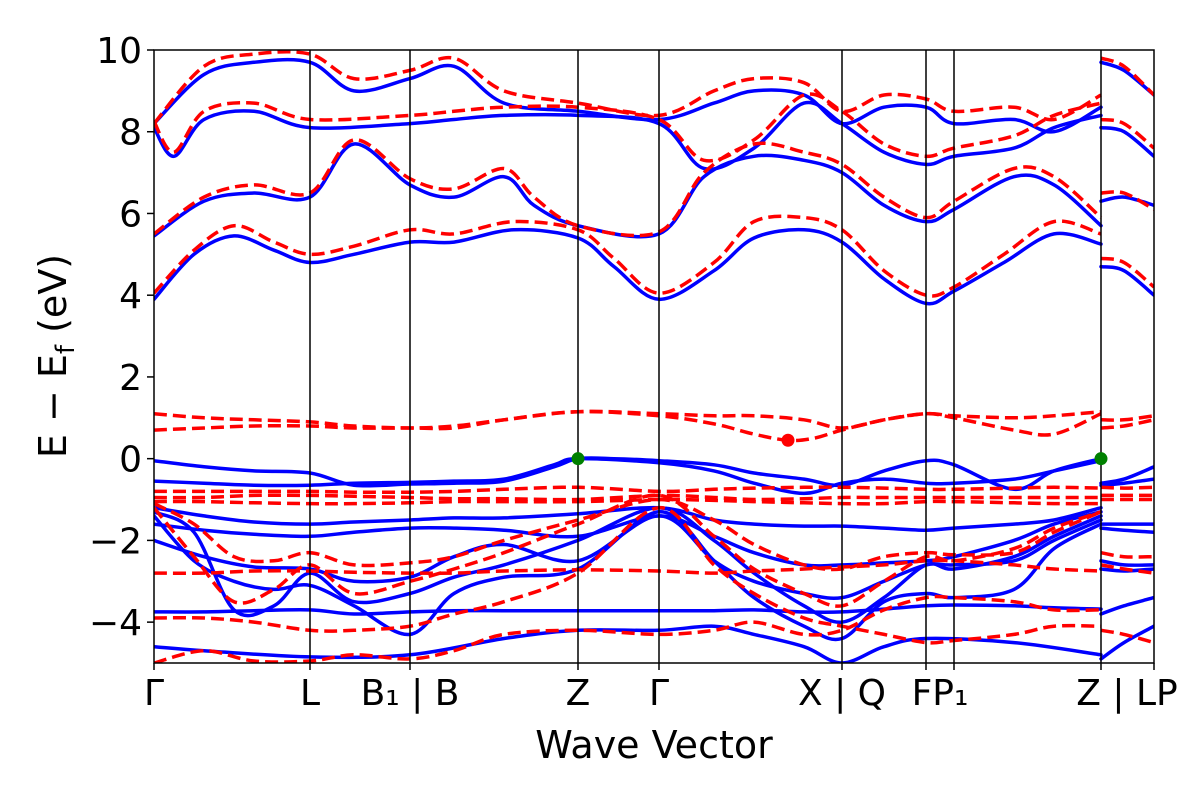 The width and height of the screenshot is (1200, 800). I want to click on x-tick-label-3: Z, so click(578, 693).